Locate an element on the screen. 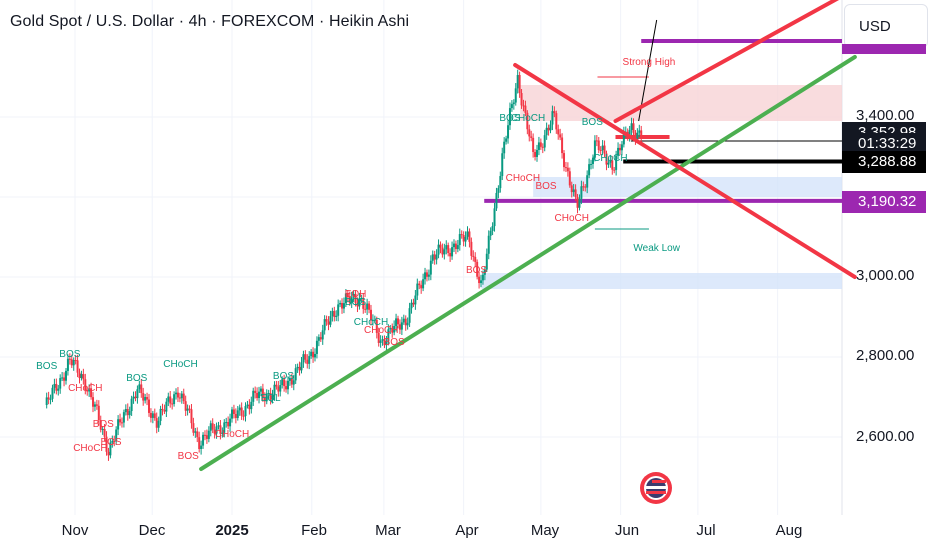 The width and height of the screenshot is (932, 550). y-tick-label: 2,600.00 is located at coordinates (885, 436).